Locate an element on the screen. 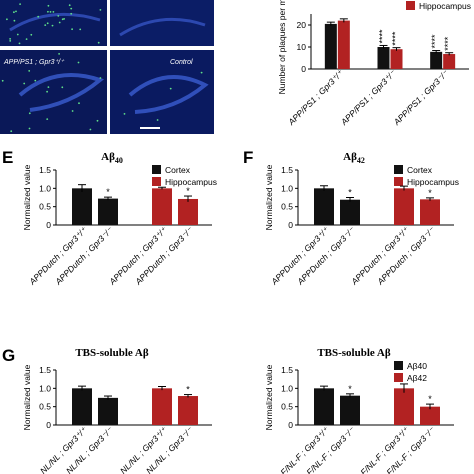 The image size is (474, 474). micro-label-left: APP/PS1 ; Gpr3⁺/⁺ is located at coordinates (34, 62).